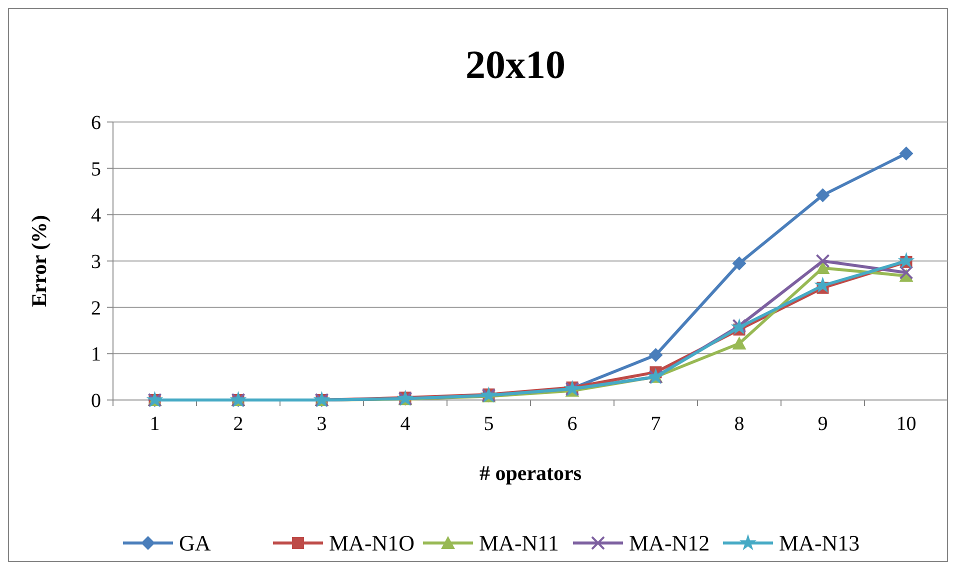 Image resolution: width=956 pixels, height=570 pixels. I want to click on x-tick-label: 7, so click(655, 424).